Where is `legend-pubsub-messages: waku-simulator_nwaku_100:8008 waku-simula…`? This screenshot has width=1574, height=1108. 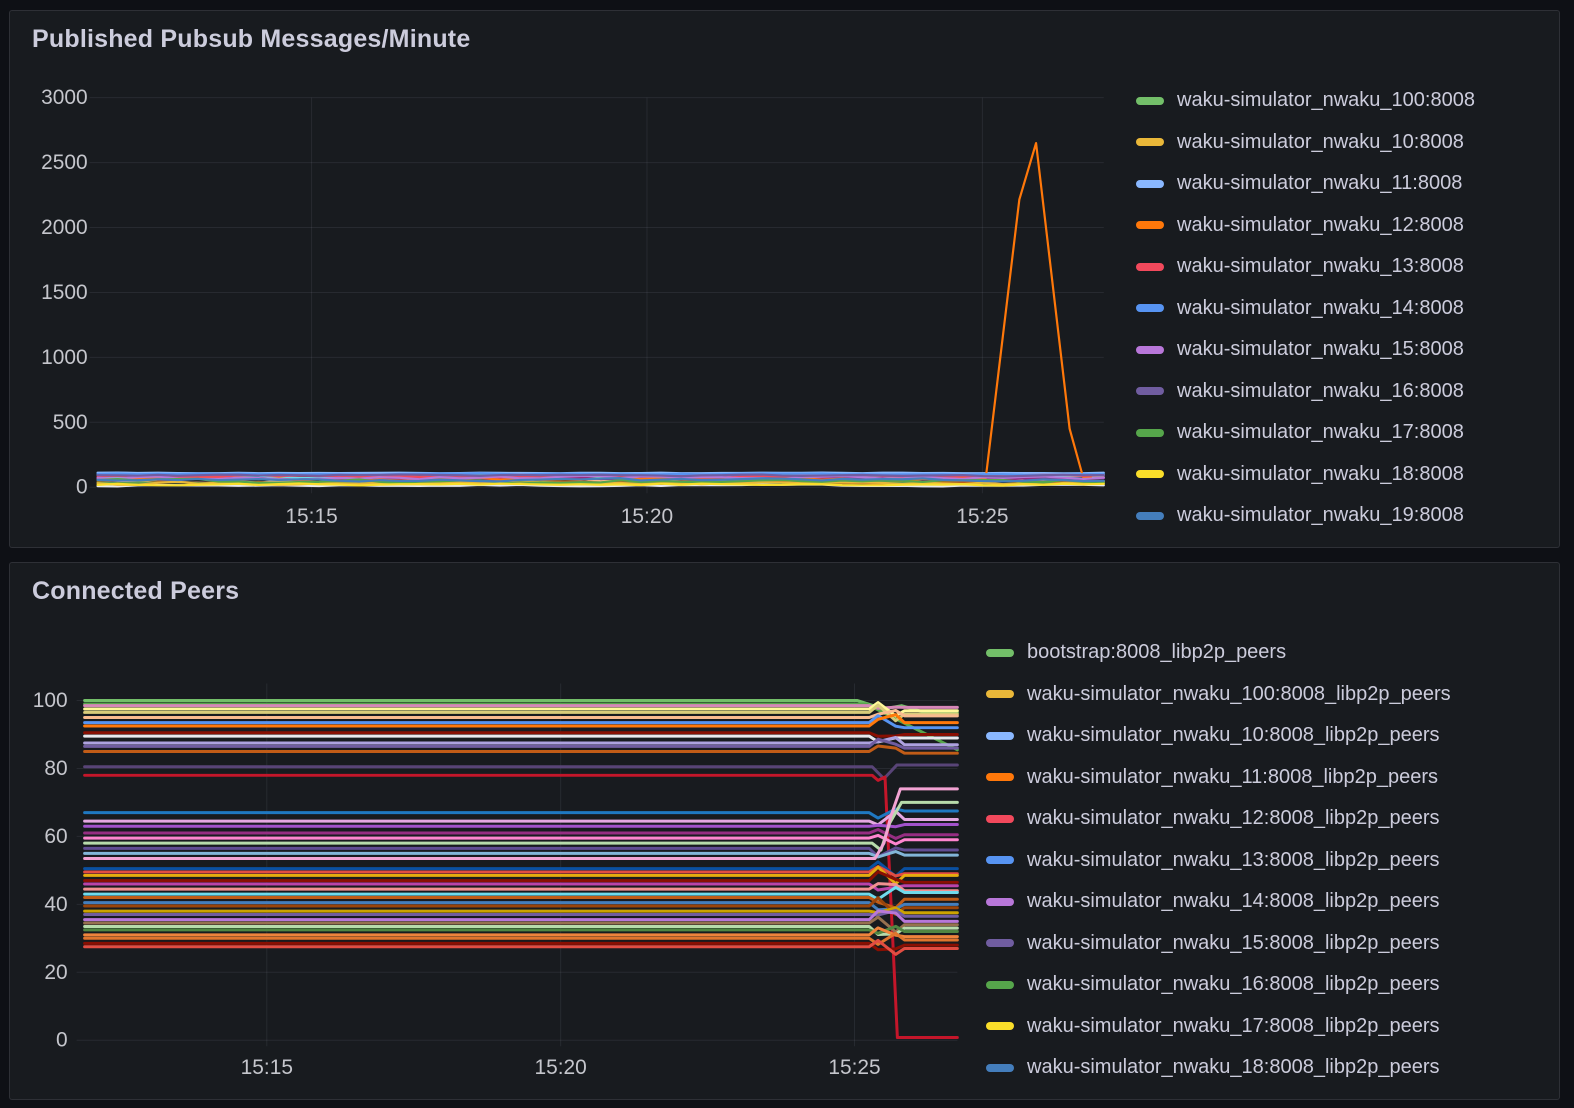 legend-pubsub-messages: waku-simulator_nwaku_100:8008 waku-simula… is located at coordinates (1305, 308).